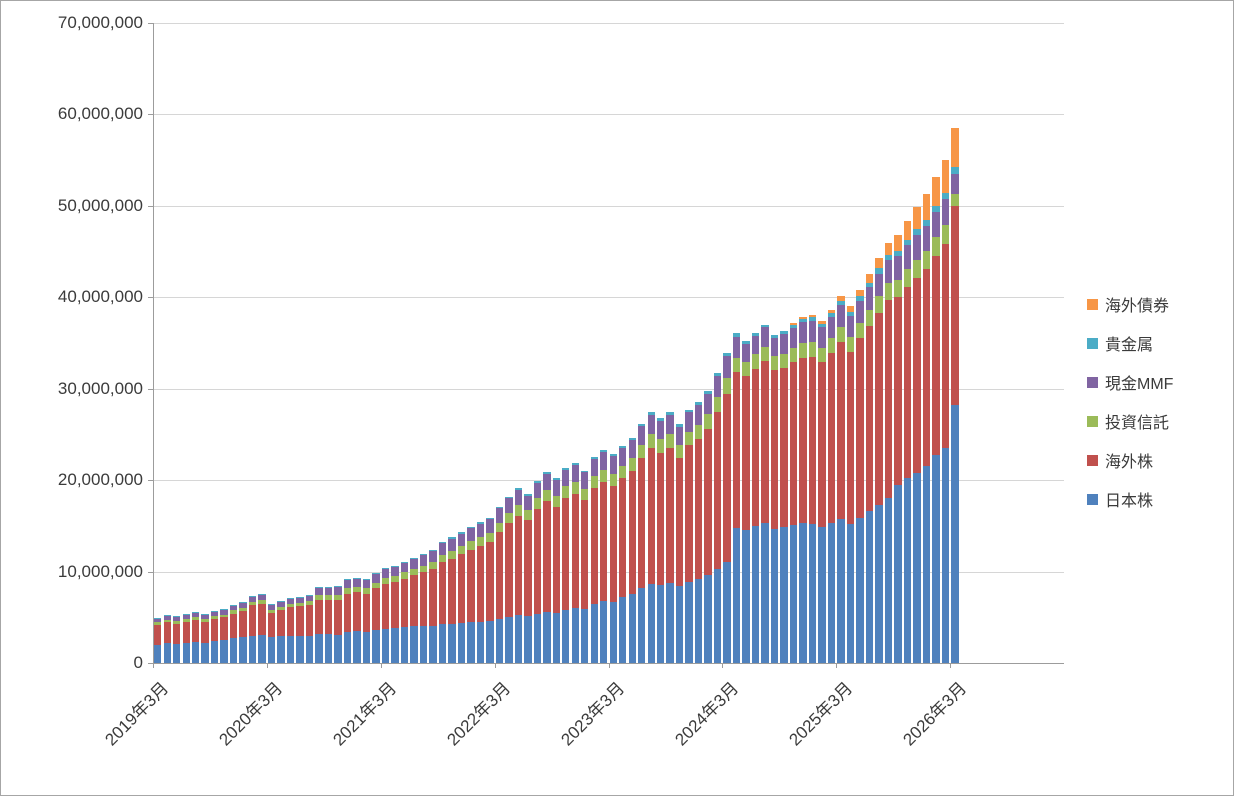  I want to click on legend-swatch-cash-mmf, so click(1092, 382).